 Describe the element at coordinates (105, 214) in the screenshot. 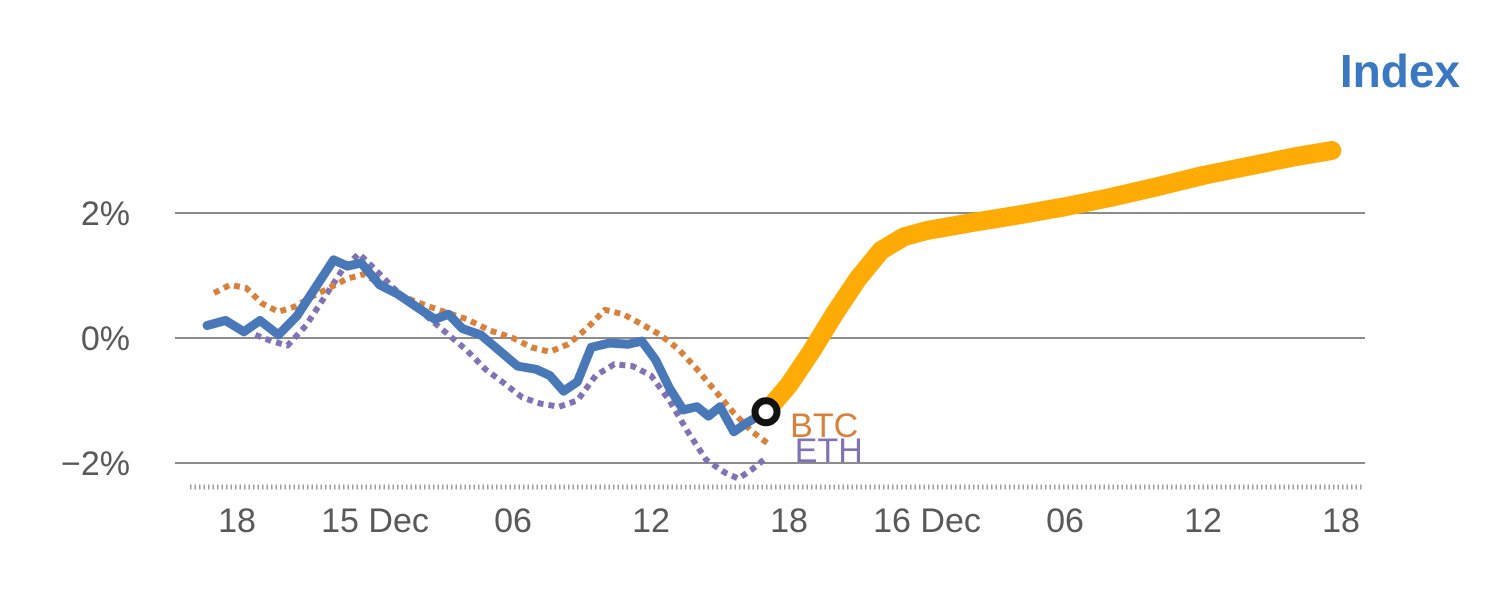

I see `y-tick-label: 2%` at that location.